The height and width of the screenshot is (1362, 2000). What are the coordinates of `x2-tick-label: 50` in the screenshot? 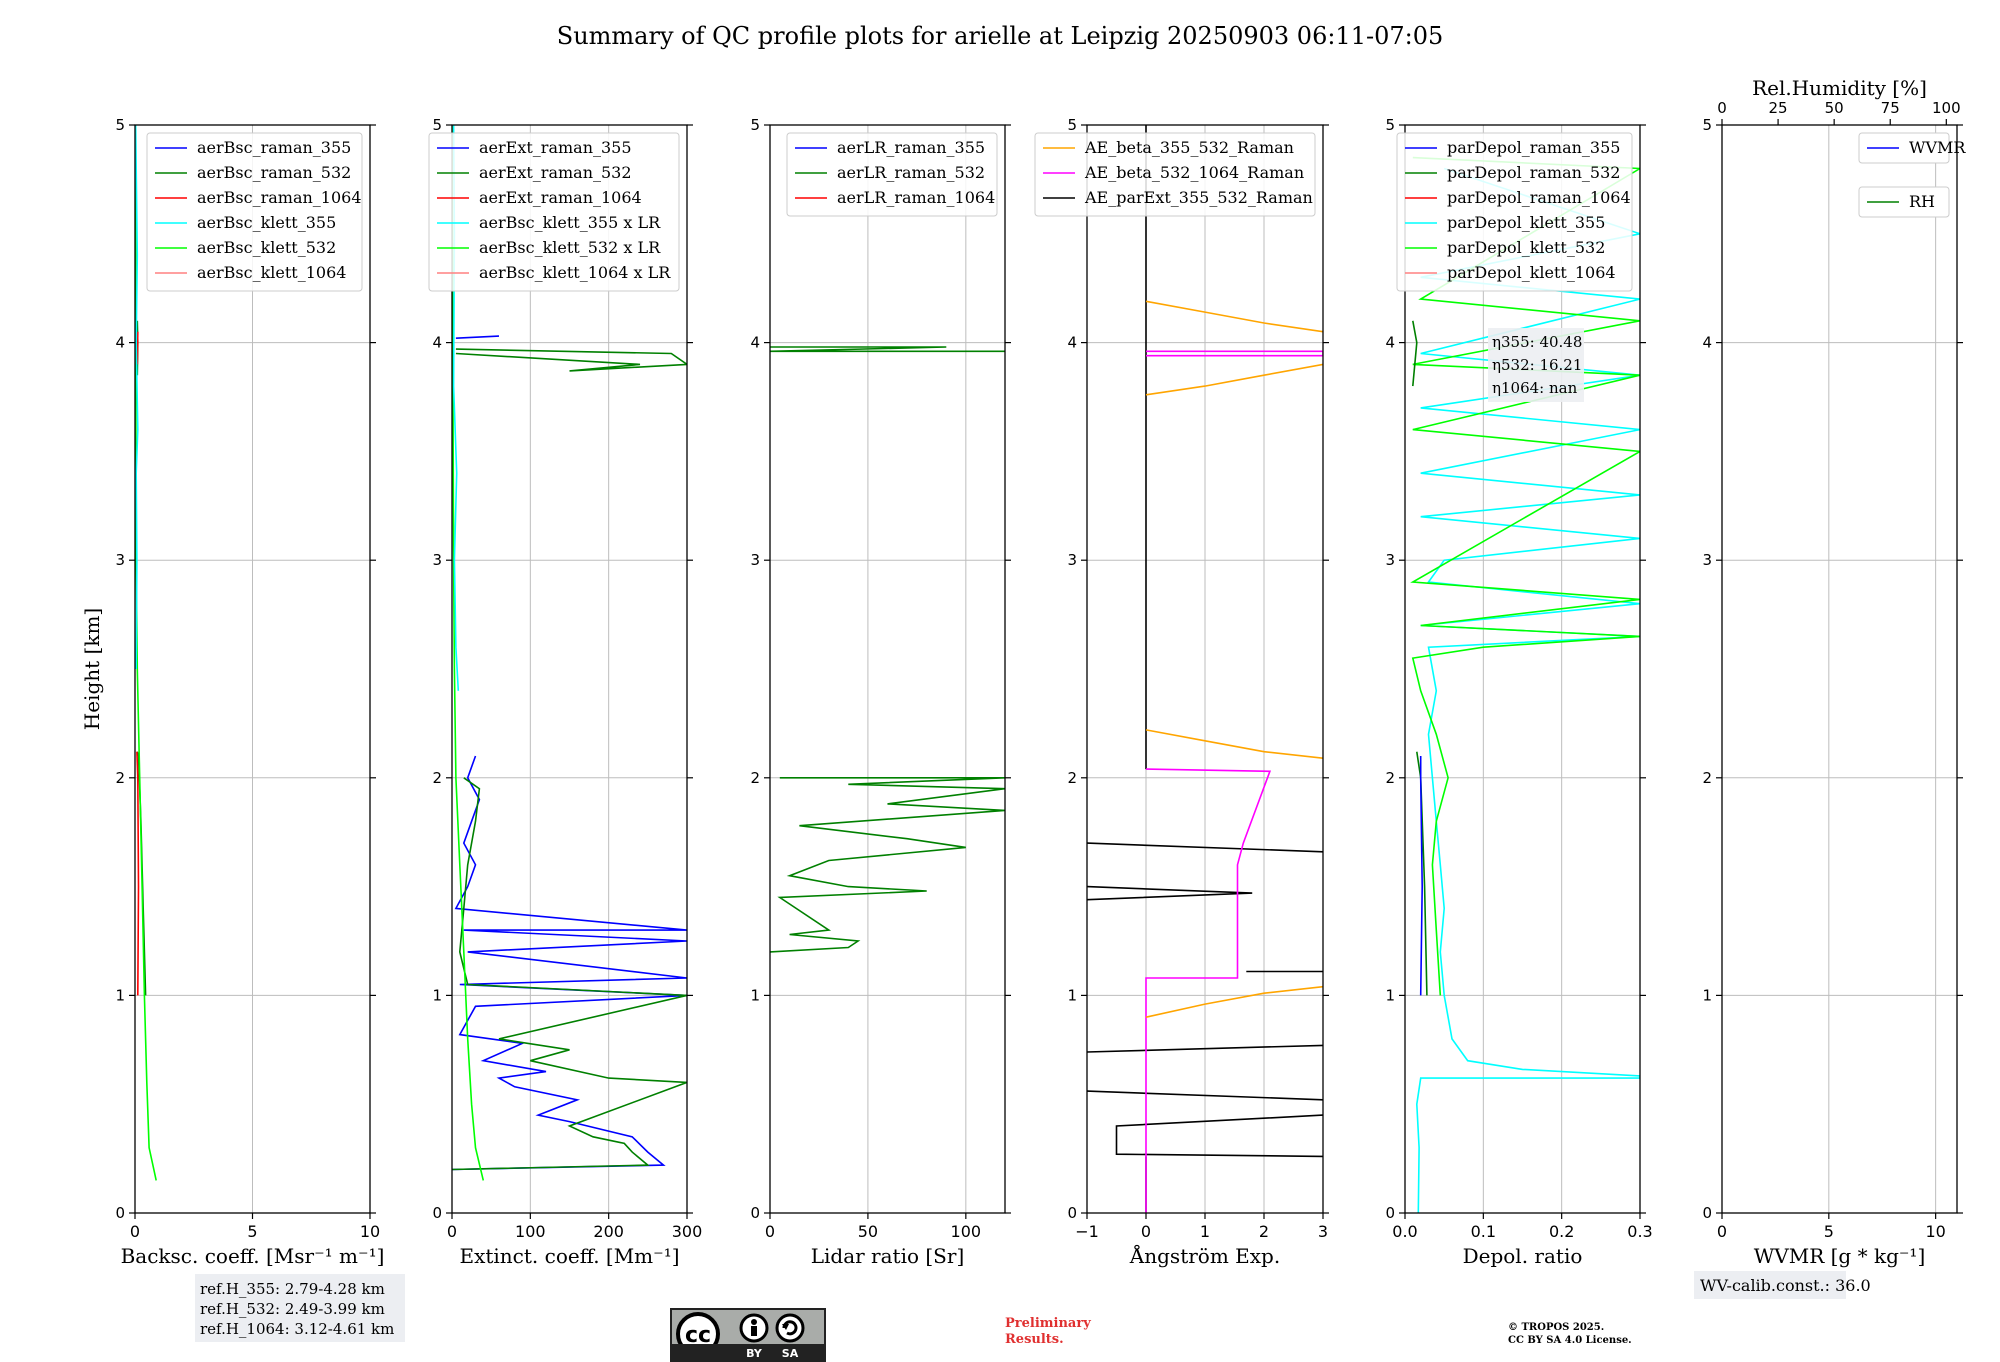 It's located at (1834, 108).